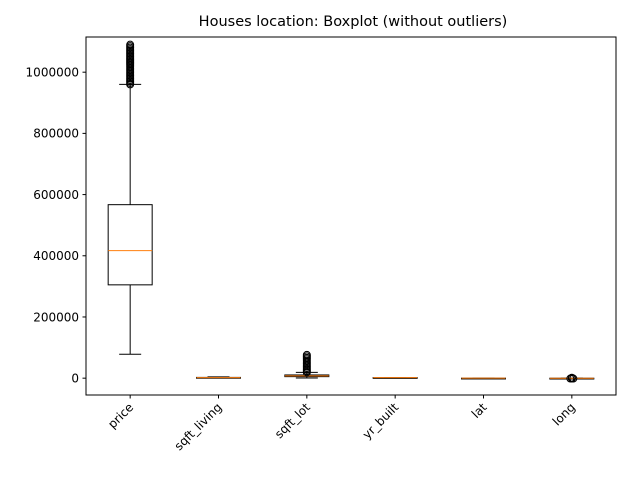 The image size is (640, 480). Describe the element at coordinates (483, 378) in the screenshot. I see `box-lat` at that location.